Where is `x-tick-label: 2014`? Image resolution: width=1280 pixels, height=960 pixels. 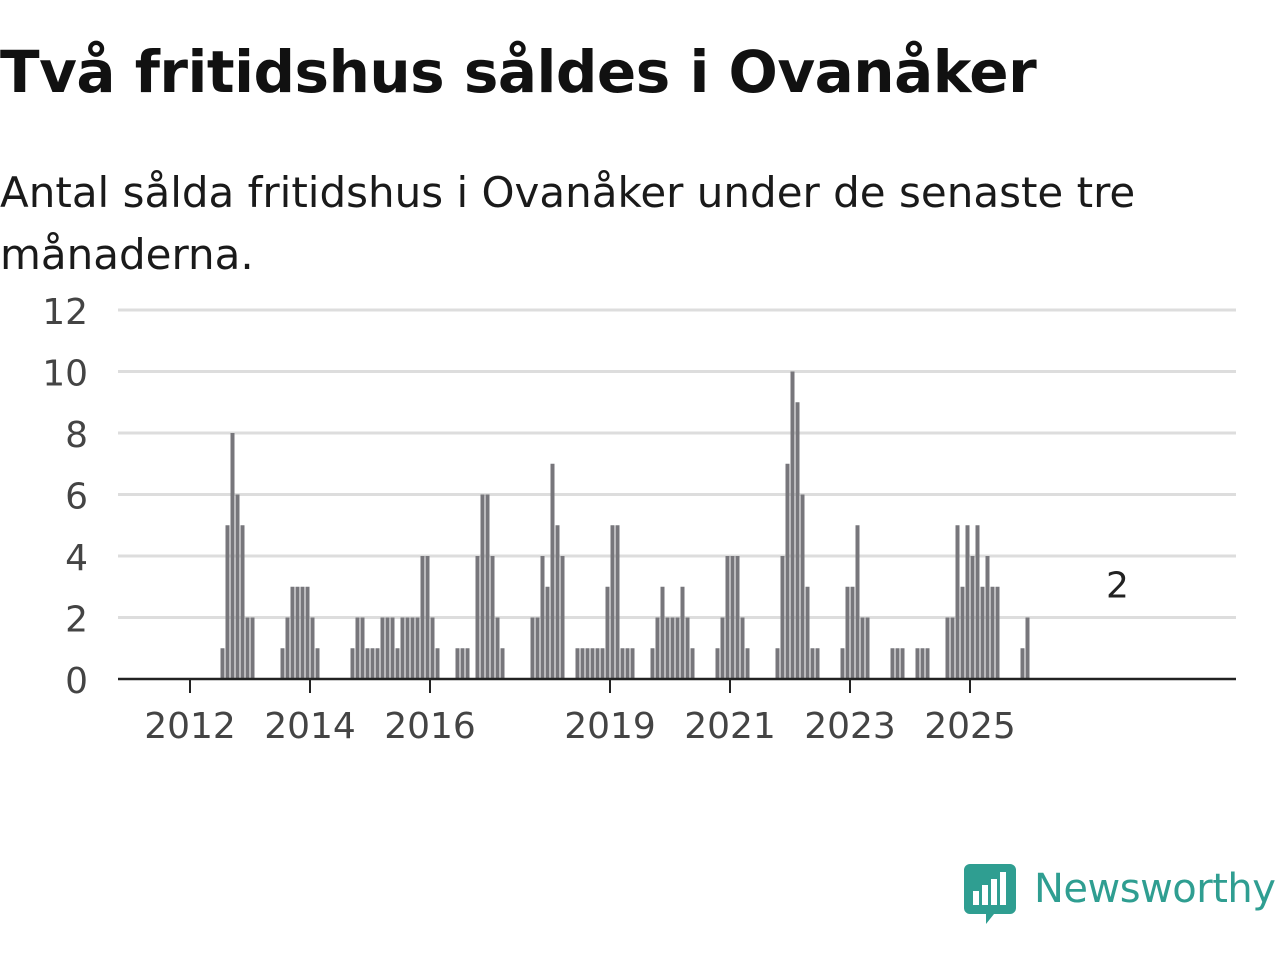
x-tick-label: 2014 is located at coordinates (310, 726).